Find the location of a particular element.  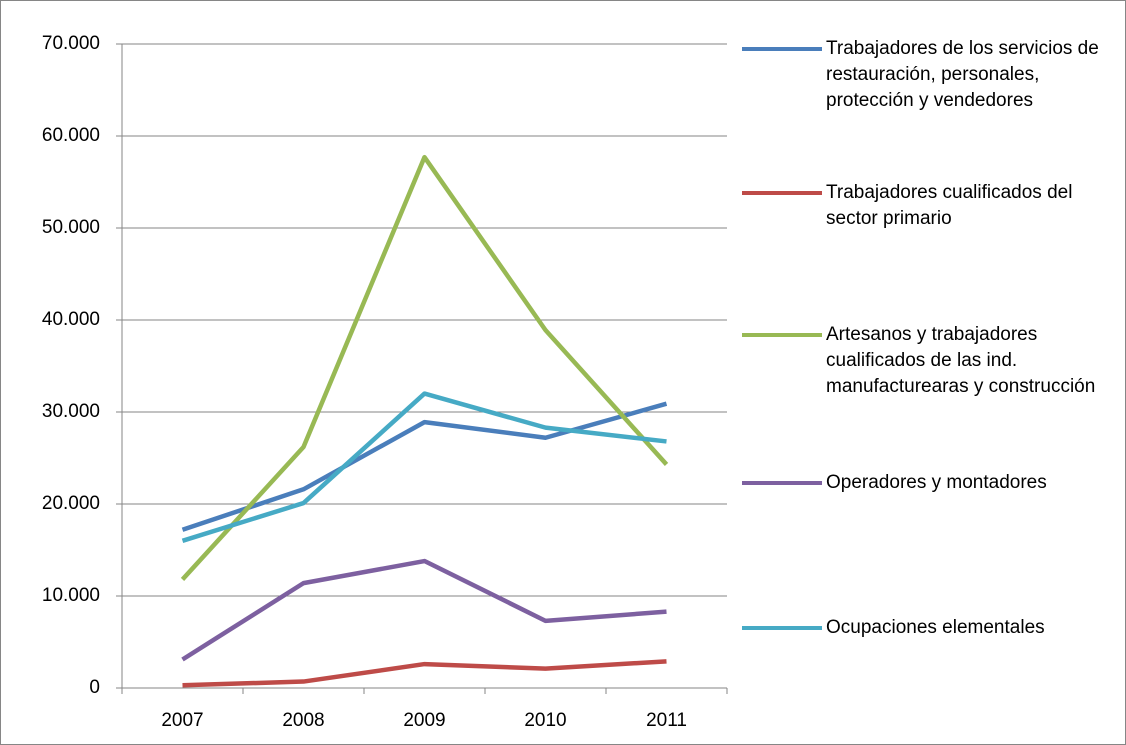

x-tick-label: 2010 is located at coordinates (545, 720).